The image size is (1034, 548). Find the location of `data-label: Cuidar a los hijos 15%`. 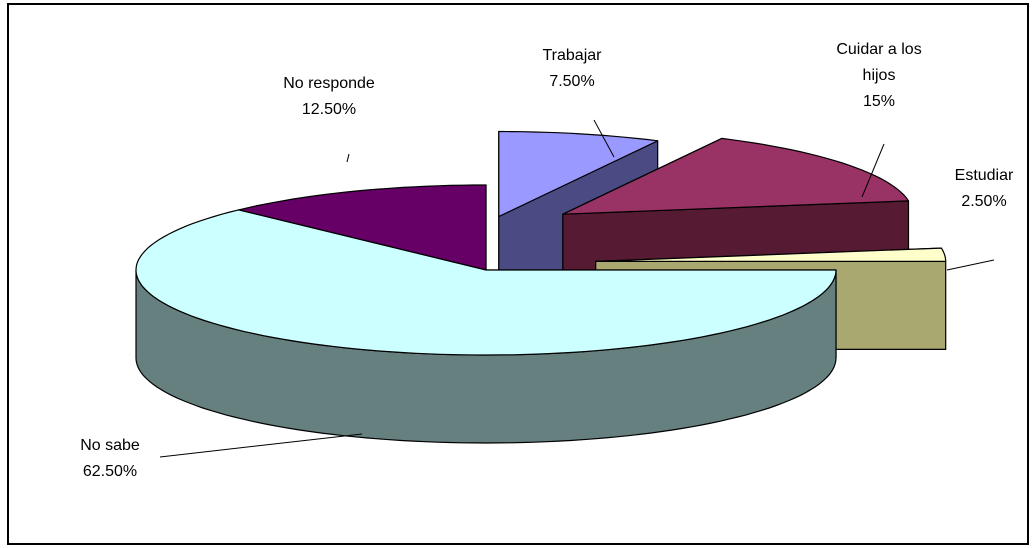

data-label: Cuidar a los hijos 15% is located at coordinates (878, 75).